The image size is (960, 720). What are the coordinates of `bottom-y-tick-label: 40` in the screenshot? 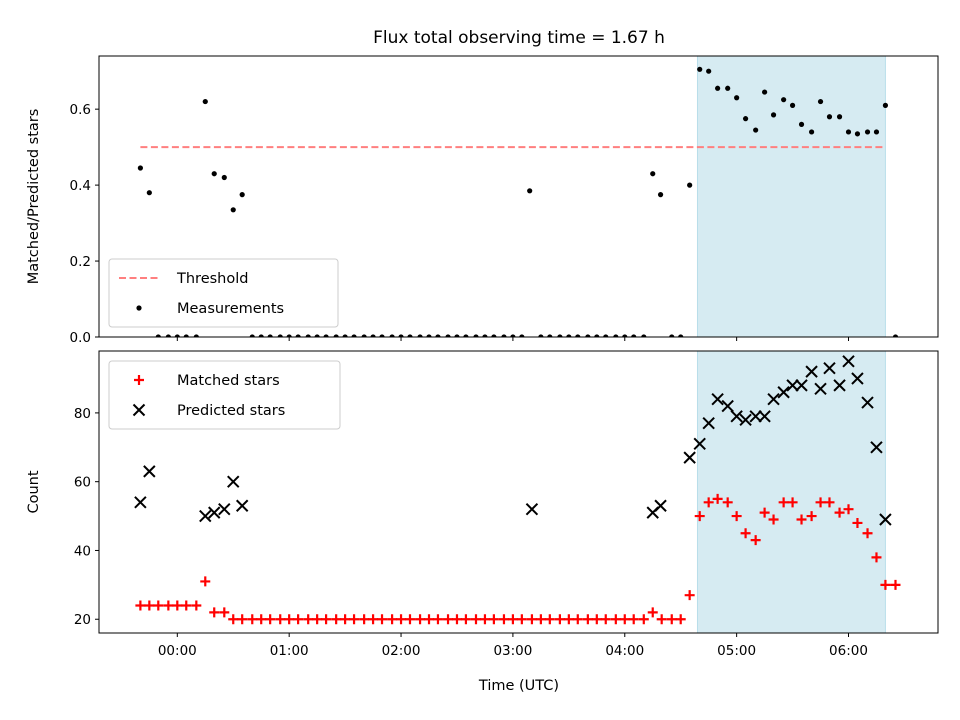 It's located at (82, 551).